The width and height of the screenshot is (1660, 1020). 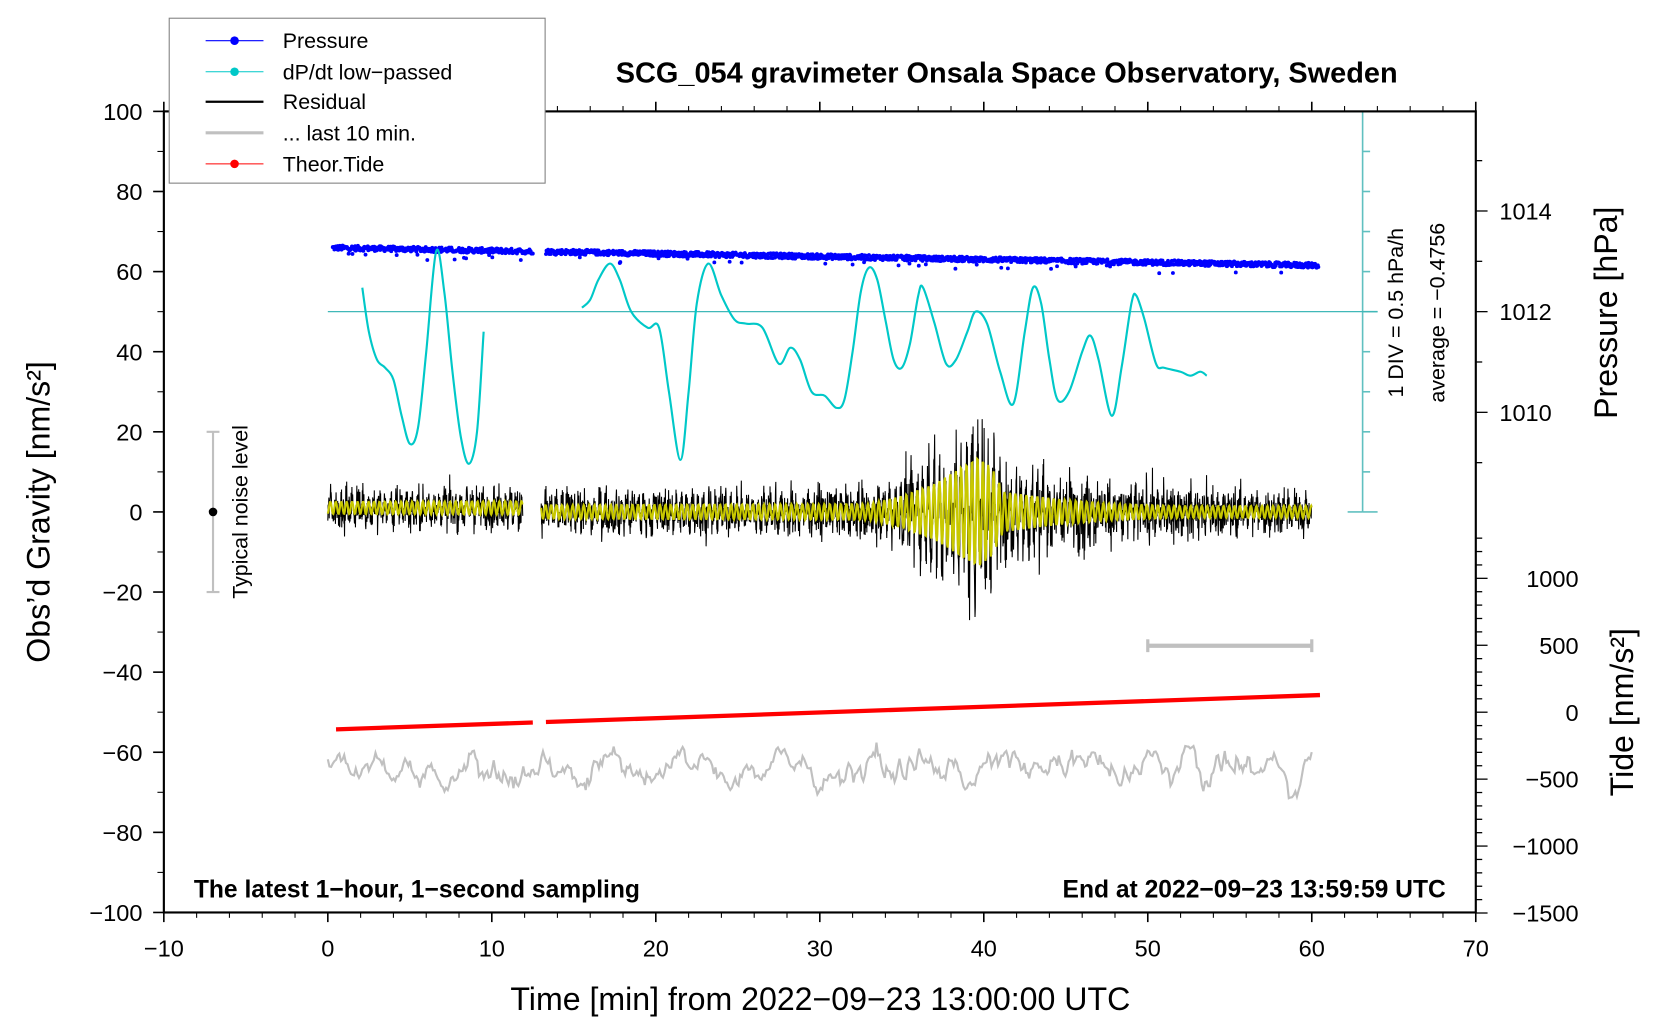 I want to click on y-tick-label: 0, so click(x=135, y=512).